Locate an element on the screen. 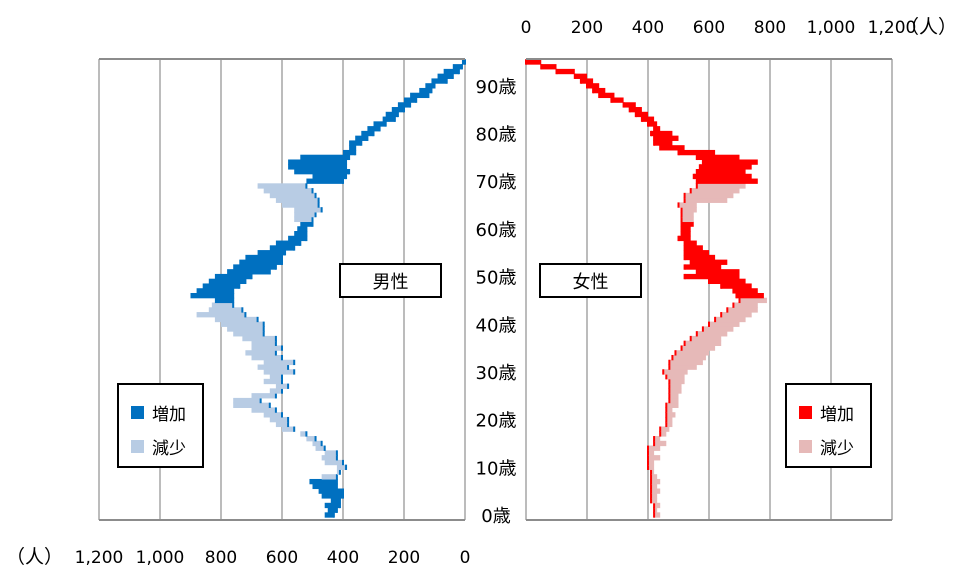 The width and height of the screenshot is (975, 572). female-label-box: 女性 is located at coordinates (590, 280).